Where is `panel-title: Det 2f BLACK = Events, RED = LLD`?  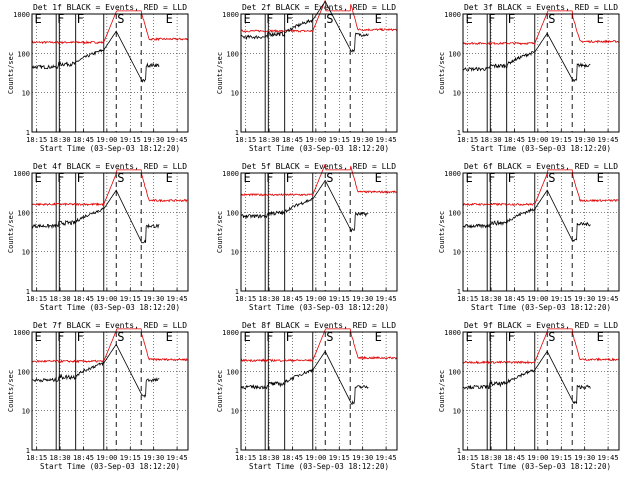 panel-title: Det 2f BLACK = Events, RED = LLD is located at coordinates (319, 7).